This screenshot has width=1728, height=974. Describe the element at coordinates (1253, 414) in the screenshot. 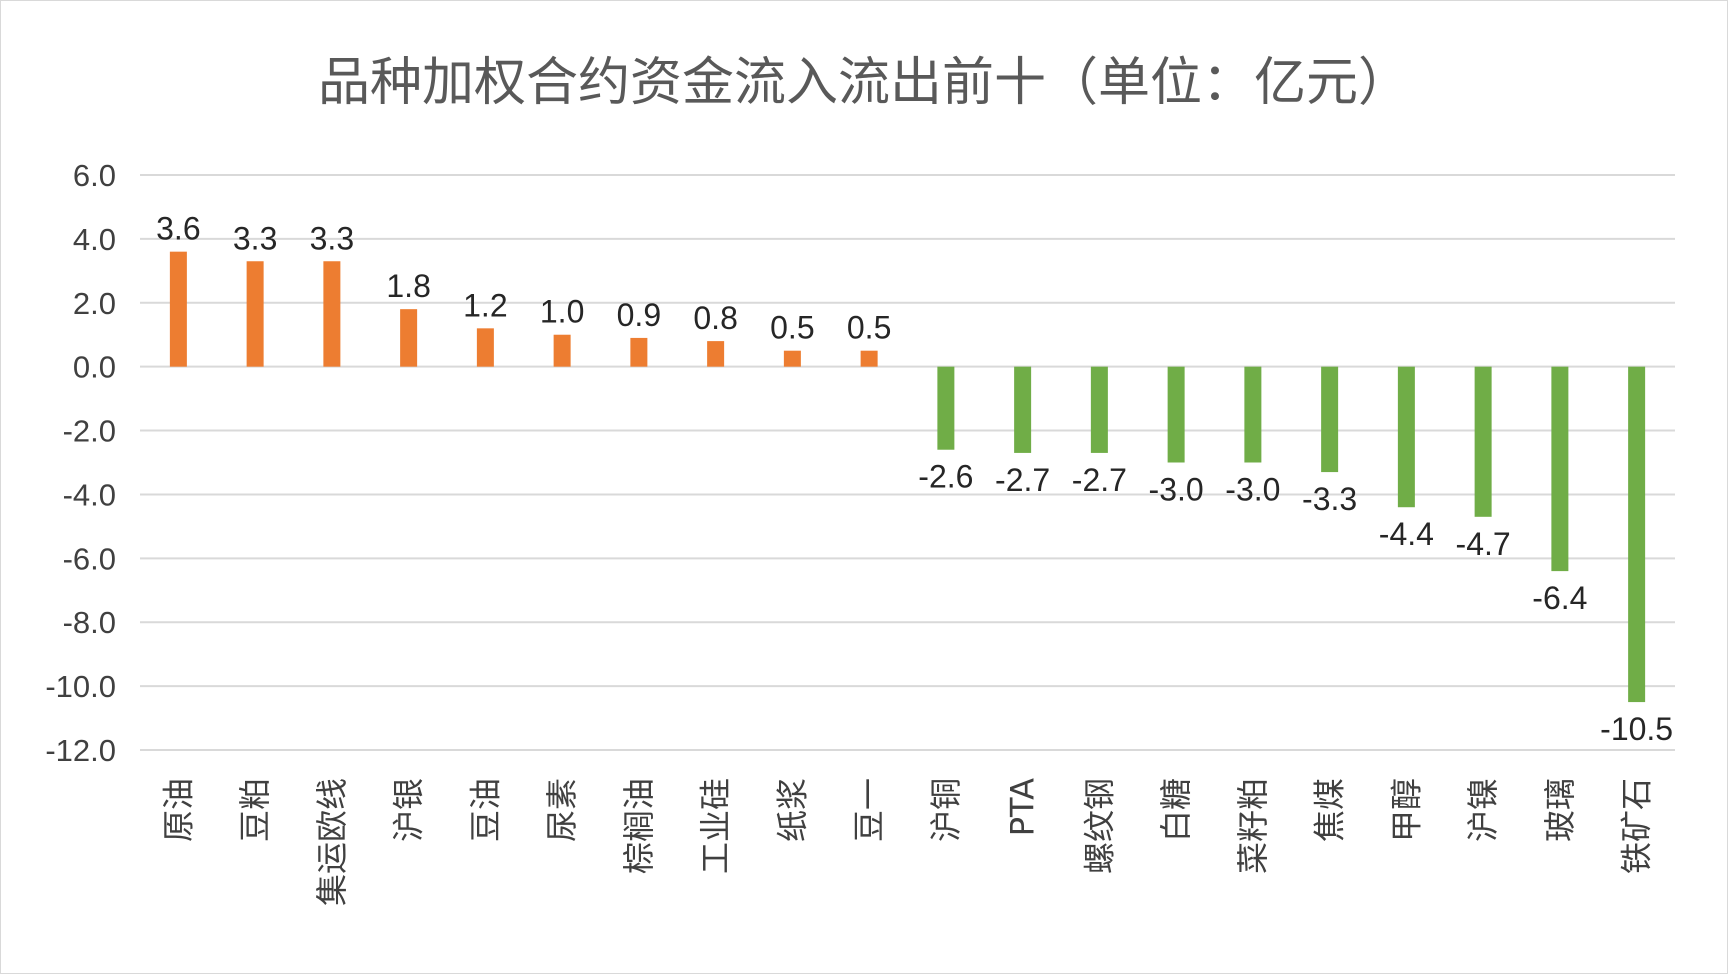

I see `bar-菜籽粕` at that location.